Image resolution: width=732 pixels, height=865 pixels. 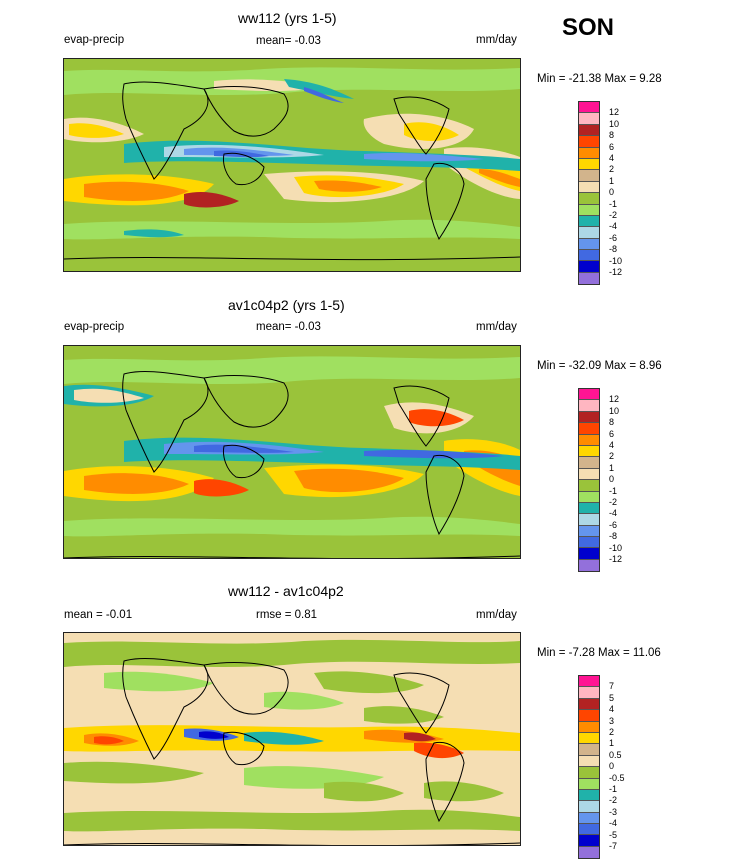 I want to click on panel-3-colorbar, so click(x=589, y=767).